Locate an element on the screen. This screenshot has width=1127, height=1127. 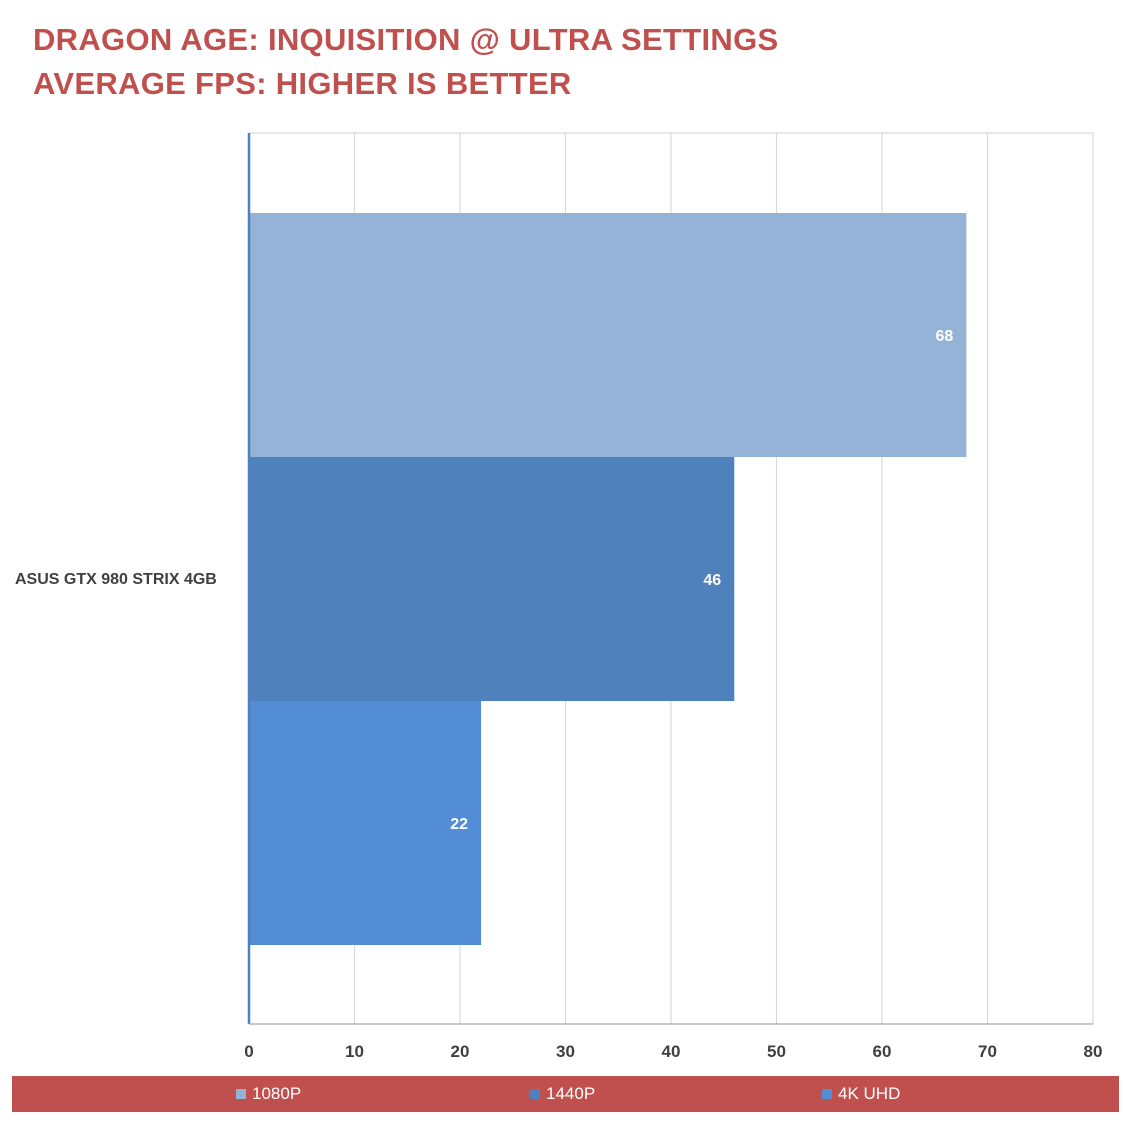
legend-swatch-4k-uhd is located at coordinates (827, 1094).